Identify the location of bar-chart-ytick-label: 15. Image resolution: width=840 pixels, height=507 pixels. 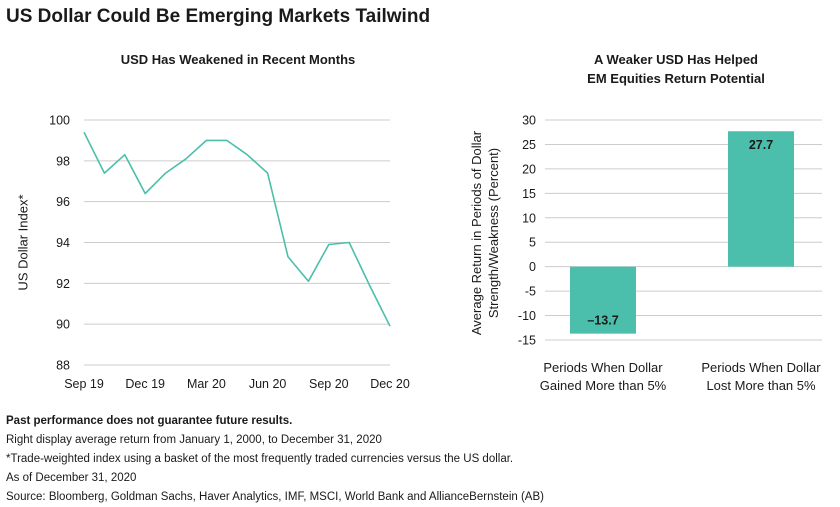
(529, 194).